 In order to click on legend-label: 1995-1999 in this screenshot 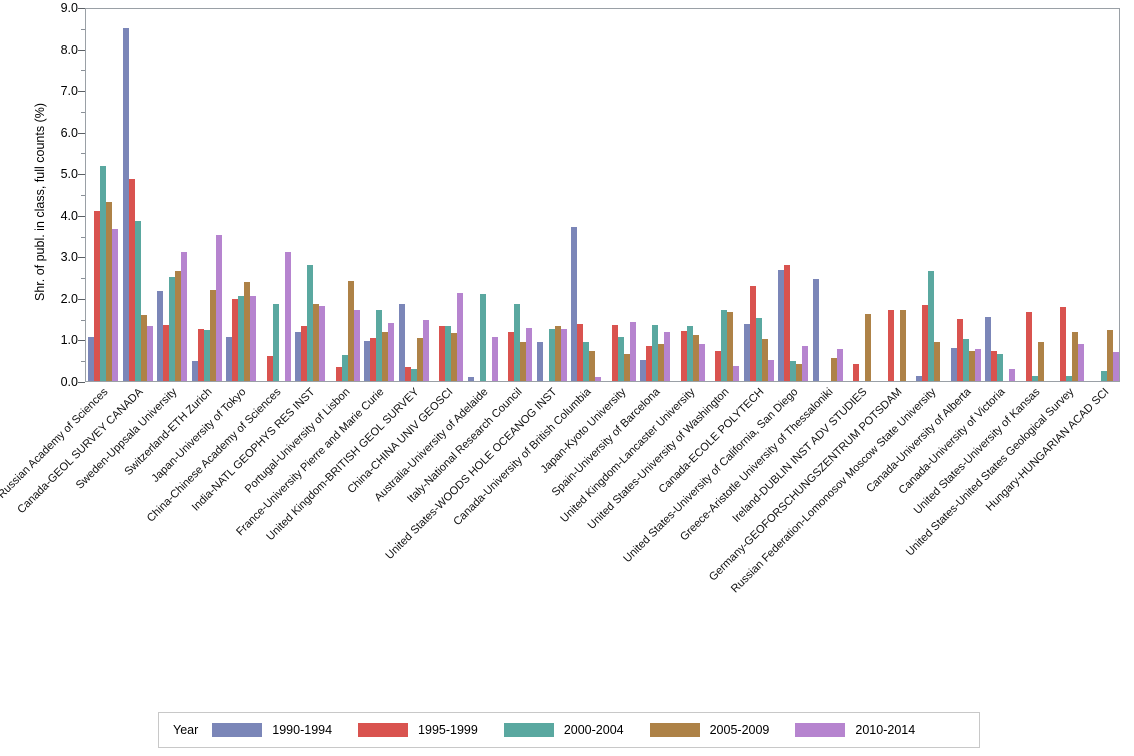, I will do `click(448, 730)`.